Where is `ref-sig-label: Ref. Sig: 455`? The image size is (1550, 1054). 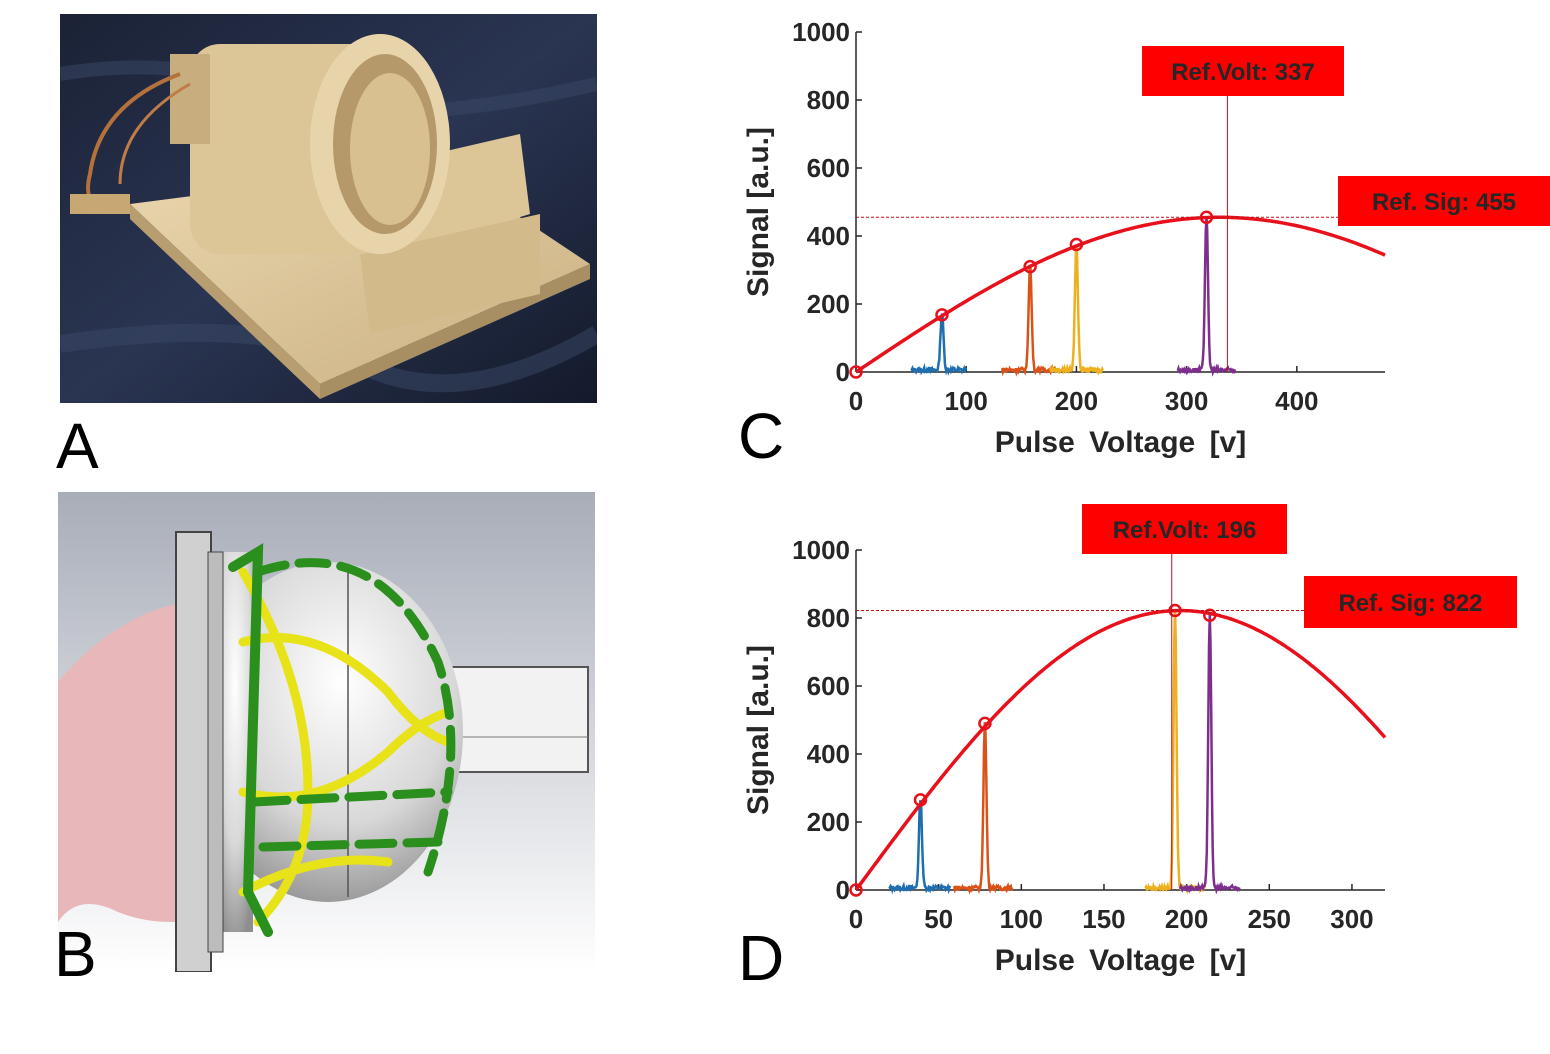
ref-sig-label: Ref. Sig: 455 is located at coordinates (1444, 202).